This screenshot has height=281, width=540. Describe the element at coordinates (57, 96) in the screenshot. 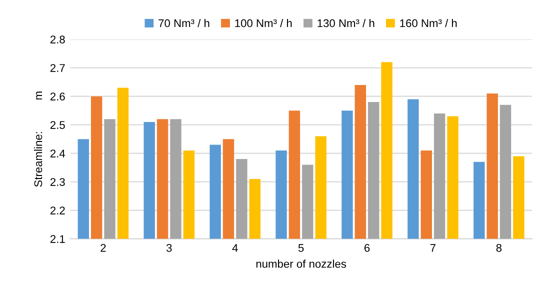

I see `y-tick-label: 2.6` at that location.